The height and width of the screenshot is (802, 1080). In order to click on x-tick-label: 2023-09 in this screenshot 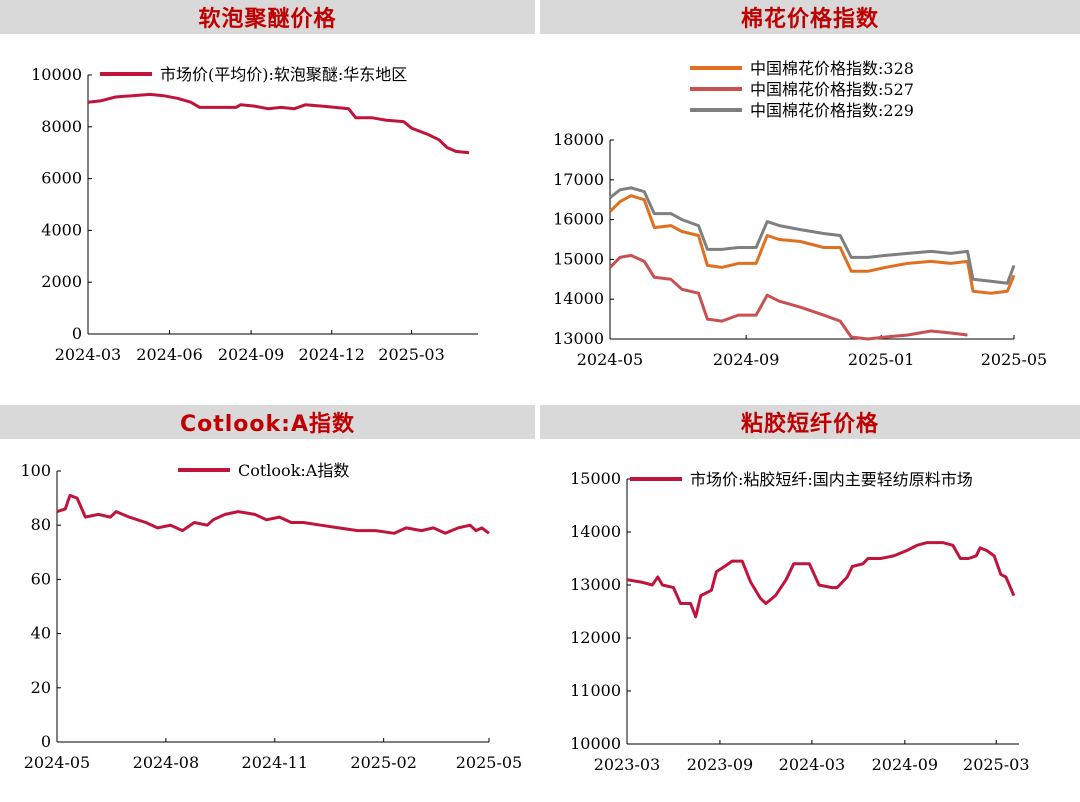, I will do `click(720, 764)`.